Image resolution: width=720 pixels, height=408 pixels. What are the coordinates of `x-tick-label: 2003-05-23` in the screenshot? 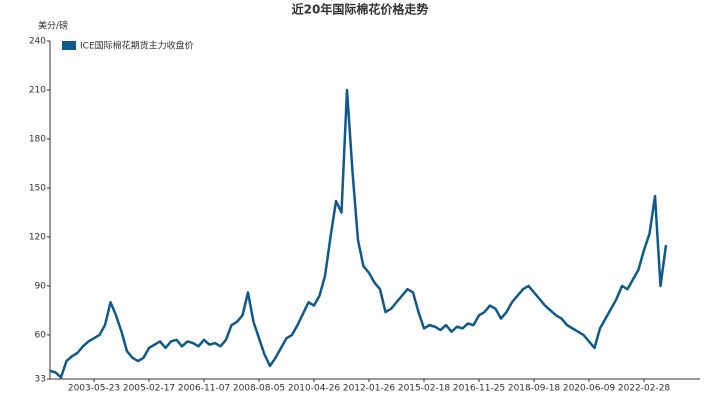 It's located at (94, 389).